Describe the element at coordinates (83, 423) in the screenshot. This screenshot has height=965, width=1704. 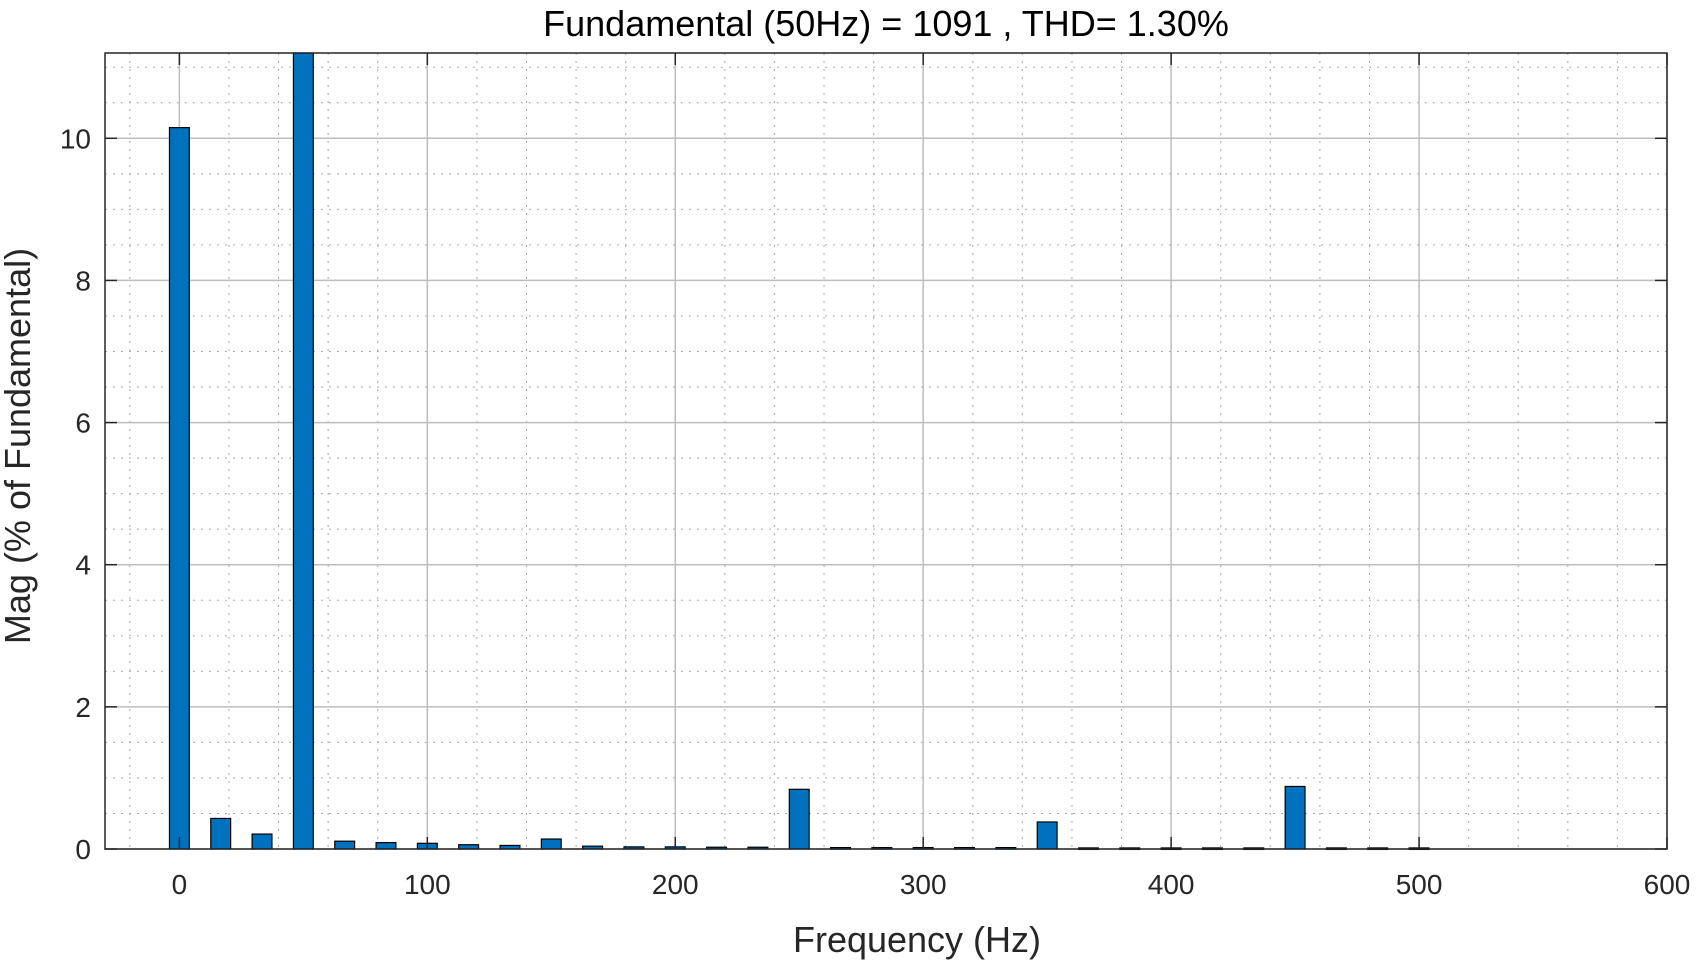
I see `y-tick-label: 6` at that location.